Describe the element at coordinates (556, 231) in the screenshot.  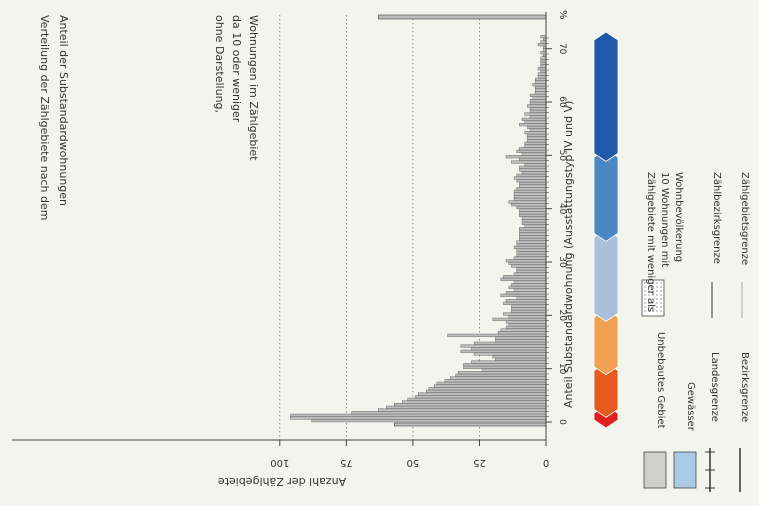
I see `x-tick-labels: 0 10 20 30 40 50 60 70` at that location.